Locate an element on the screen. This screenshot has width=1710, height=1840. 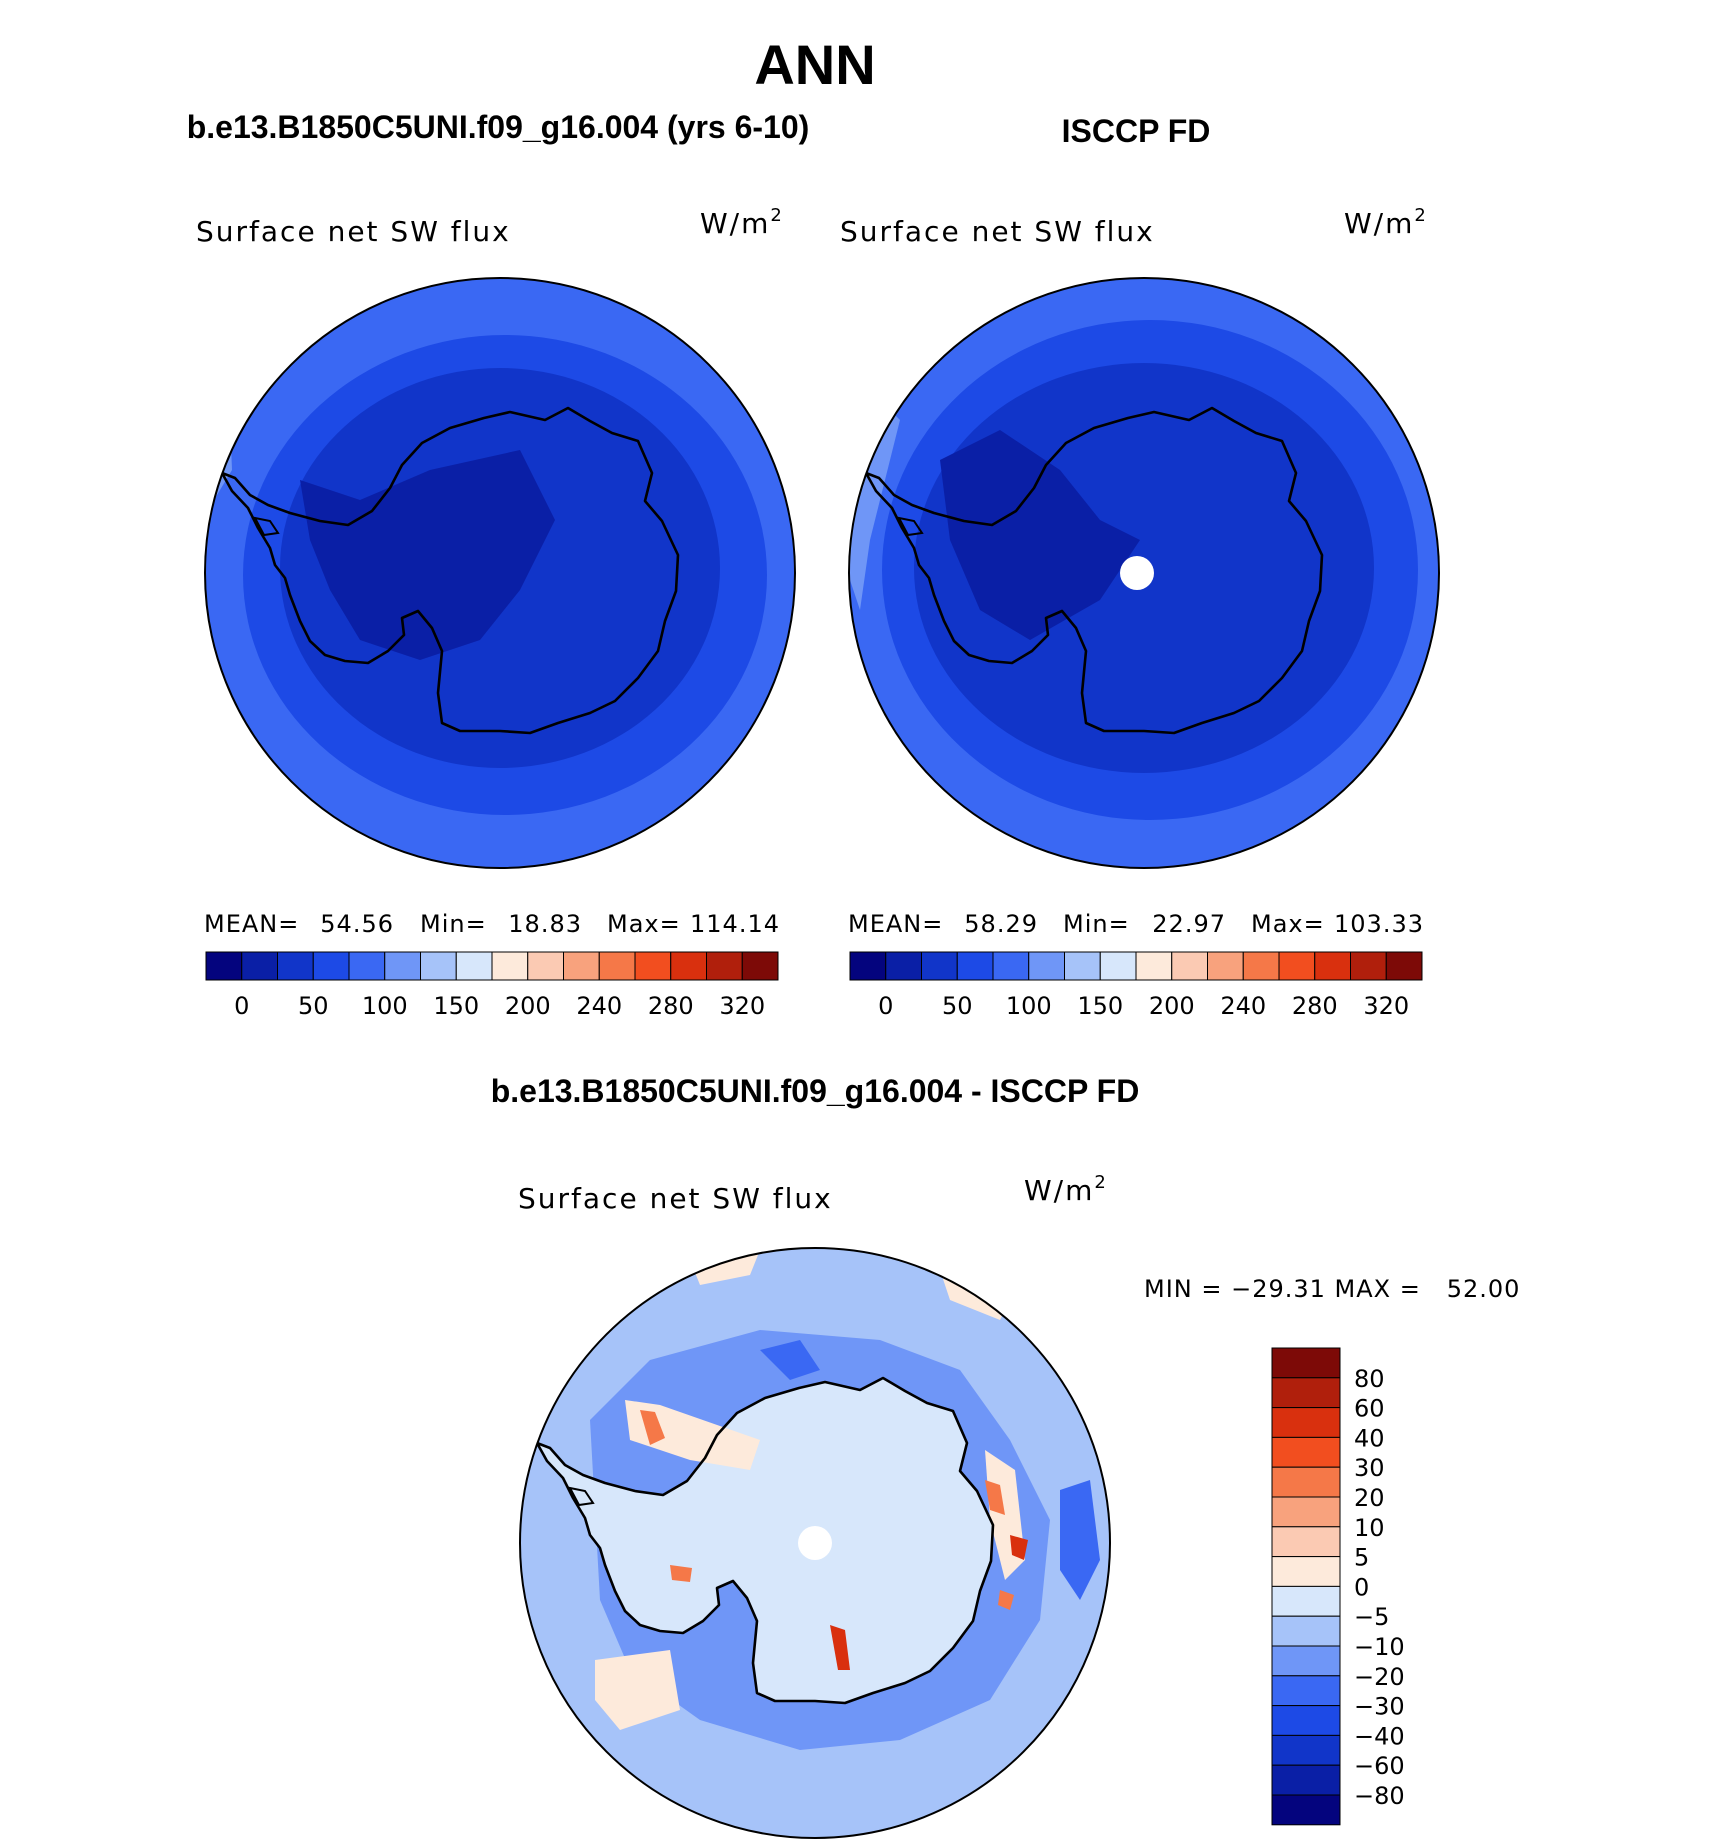
right-polar-map is located at coordinates (1144, 573).